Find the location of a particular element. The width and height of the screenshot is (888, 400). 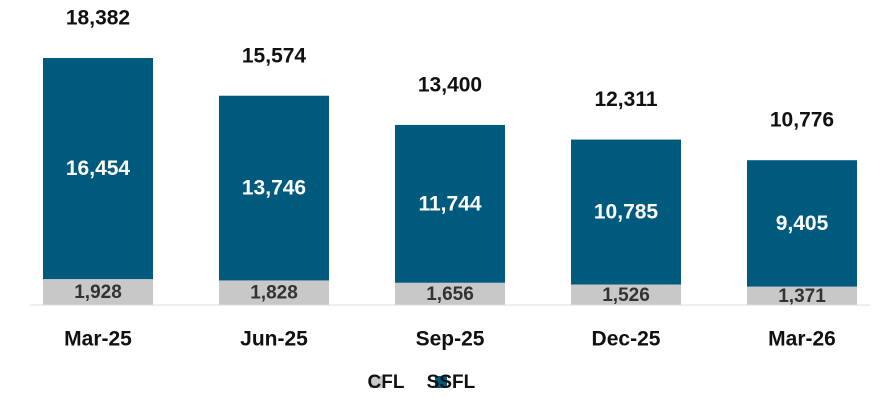

data-label: 1,526 is located at coordinates (626, 295).